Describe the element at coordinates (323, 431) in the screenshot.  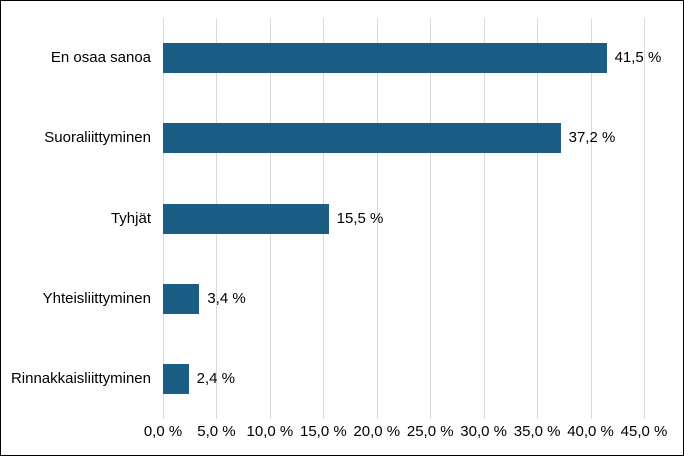
I see `x-tick-label: 15,0 %` at that location.